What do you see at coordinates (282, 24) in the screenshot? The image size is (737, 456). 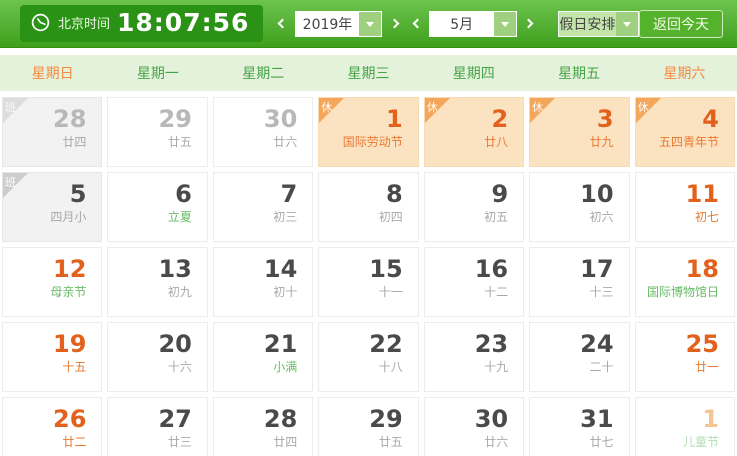 I see `prev-year-button` at bounding box center [282, 24].